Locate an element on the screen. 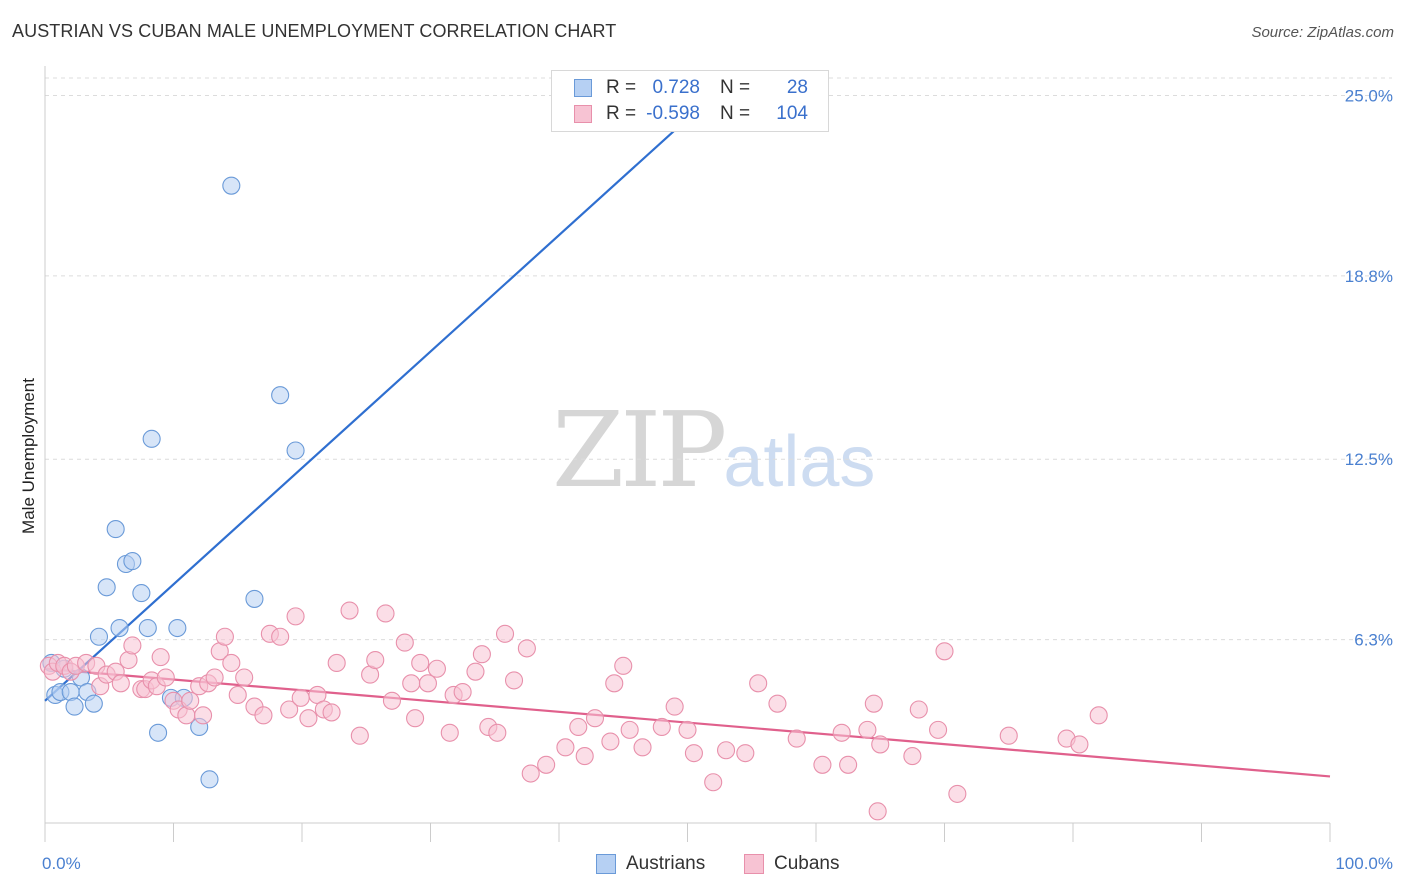 This screenshot has height=892, width=1406. y-axis-label: Male Unemployment is located at coordinates (28, 456).